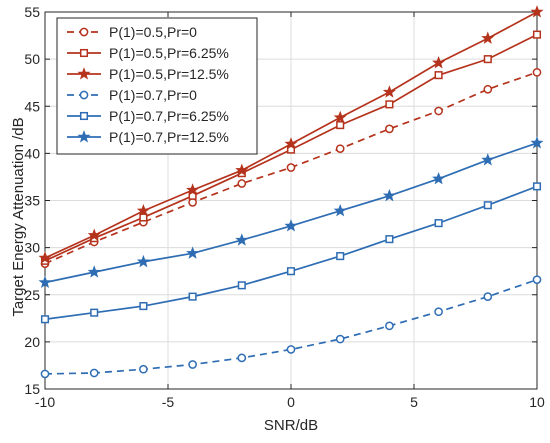 This screenshot has width=550, height=443. Describe the element at coordinates (32, 201) in the screenshot. I see `y-tick-label: 35` at that location.